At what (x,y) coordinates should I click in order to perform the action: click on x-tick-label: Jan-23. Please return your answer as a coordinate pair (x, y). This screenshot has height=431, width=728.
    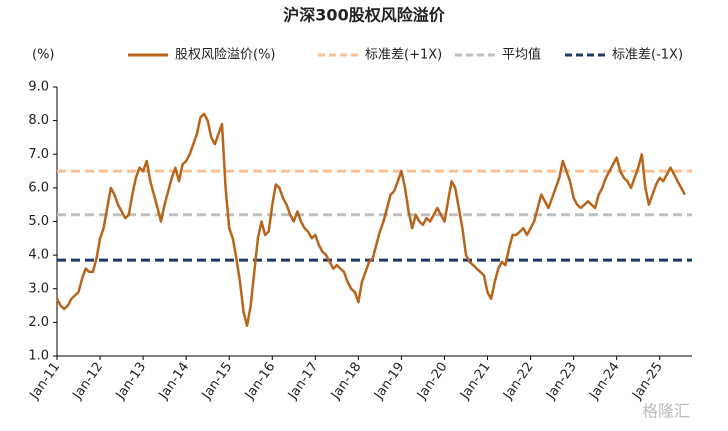
    Looking at the image, I should click on (561, 381).